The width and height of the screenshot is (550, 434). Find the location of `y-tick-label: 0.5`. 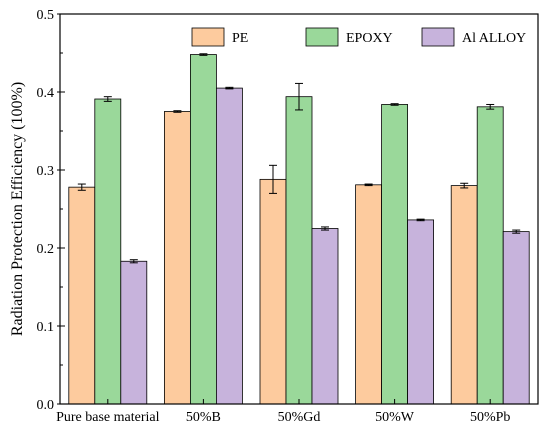

y-tick-label: 0.5 is located at coordinates (46, 15).